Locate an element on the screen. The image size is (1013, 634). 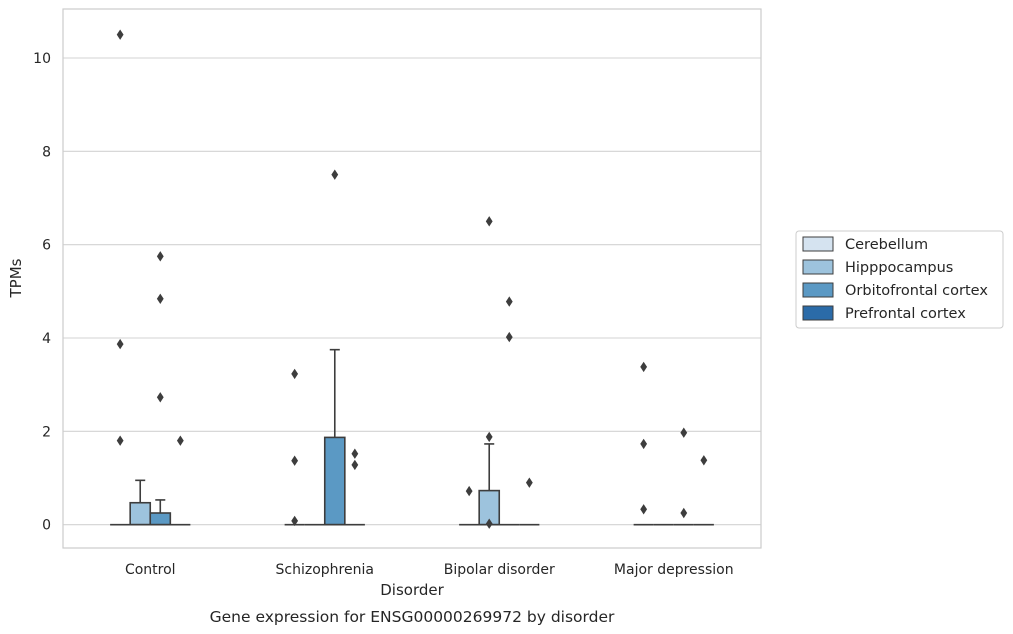
y-tick-label: 10 is located at coordinates (42, 59).